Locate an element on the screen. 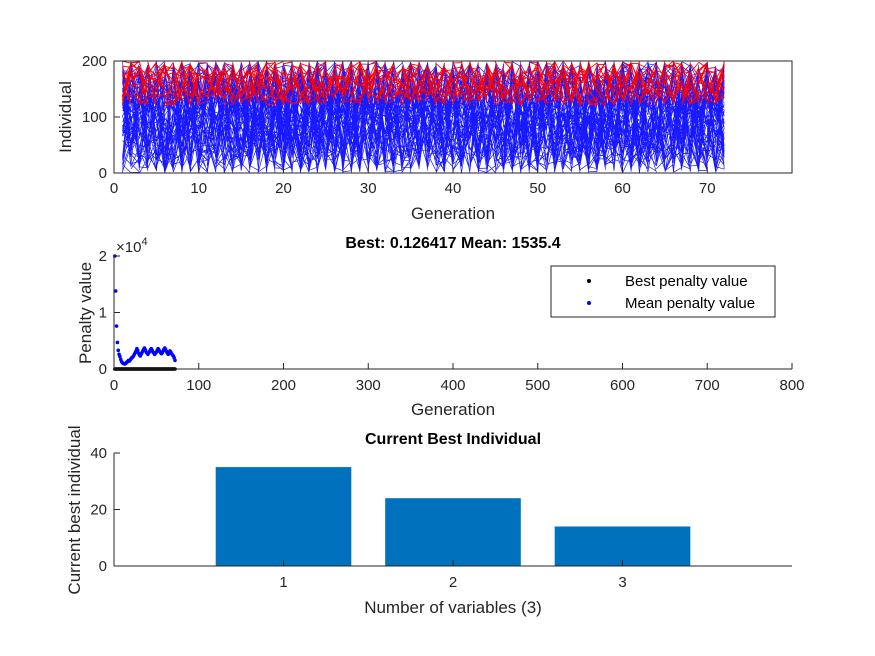  genealogy-x-tick-label: 50 is located at coordinates (537, 188).